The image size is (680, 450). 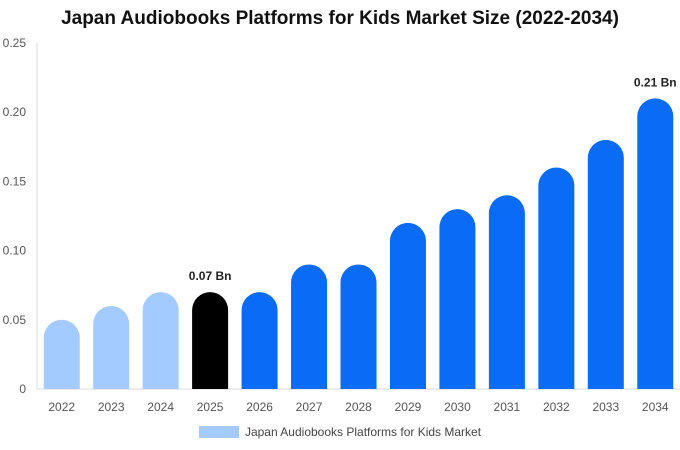 What do you see at coordinates (15, 251) in the screenshot?
I see `y-tick-label: 0.10` at bounding box center [15, 251].